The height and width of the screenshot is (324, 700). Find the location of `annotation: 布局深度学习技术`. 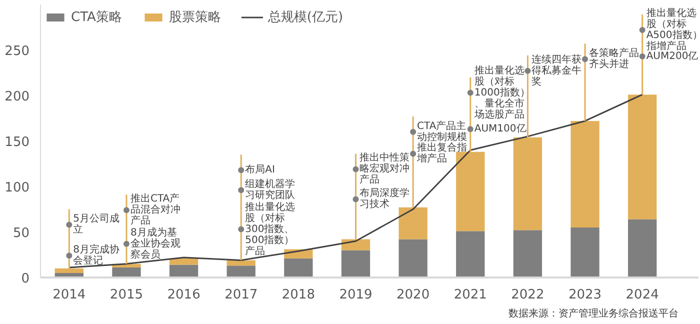

annotation: 布局深度学习技术 is located at coordinates (385, 198).